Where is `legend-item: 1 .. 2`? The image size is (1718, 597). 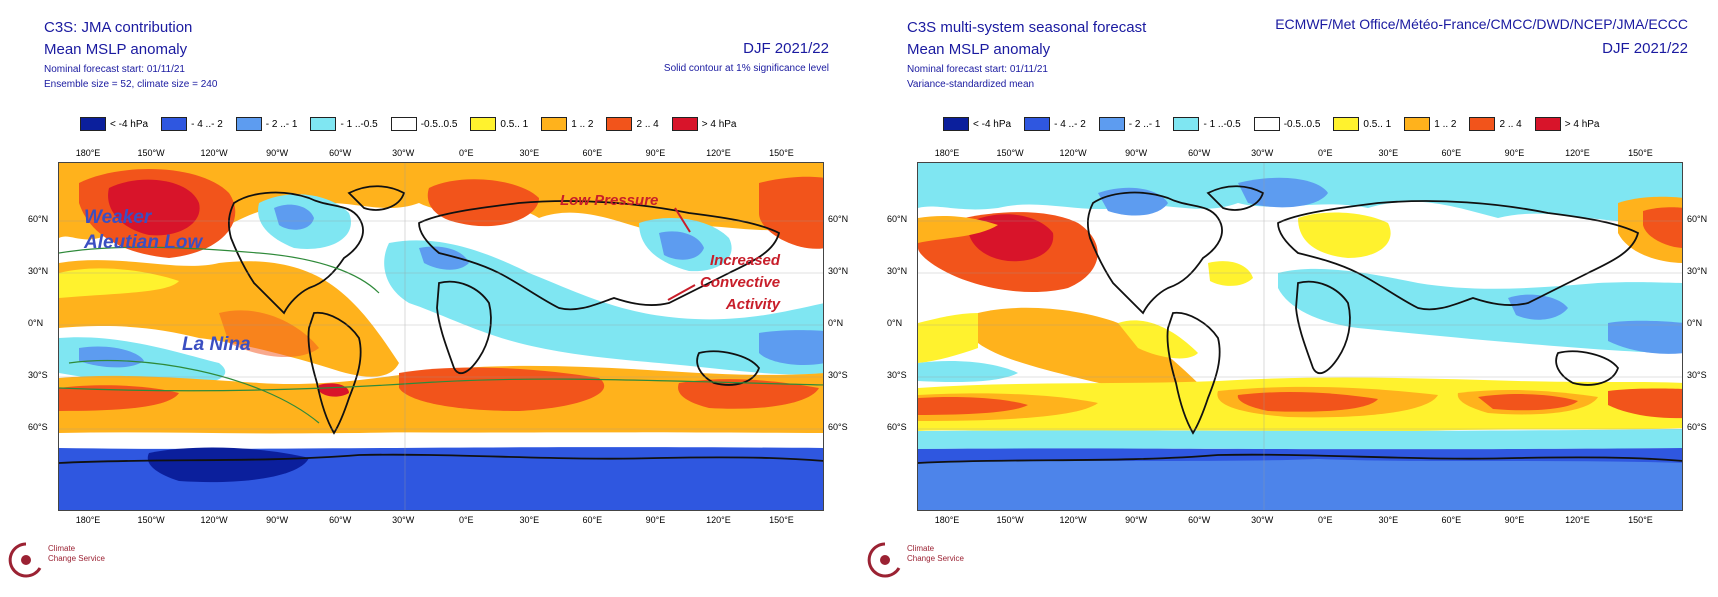 legend-item: 1 .. 2 is located at coordinates (1430, 124).